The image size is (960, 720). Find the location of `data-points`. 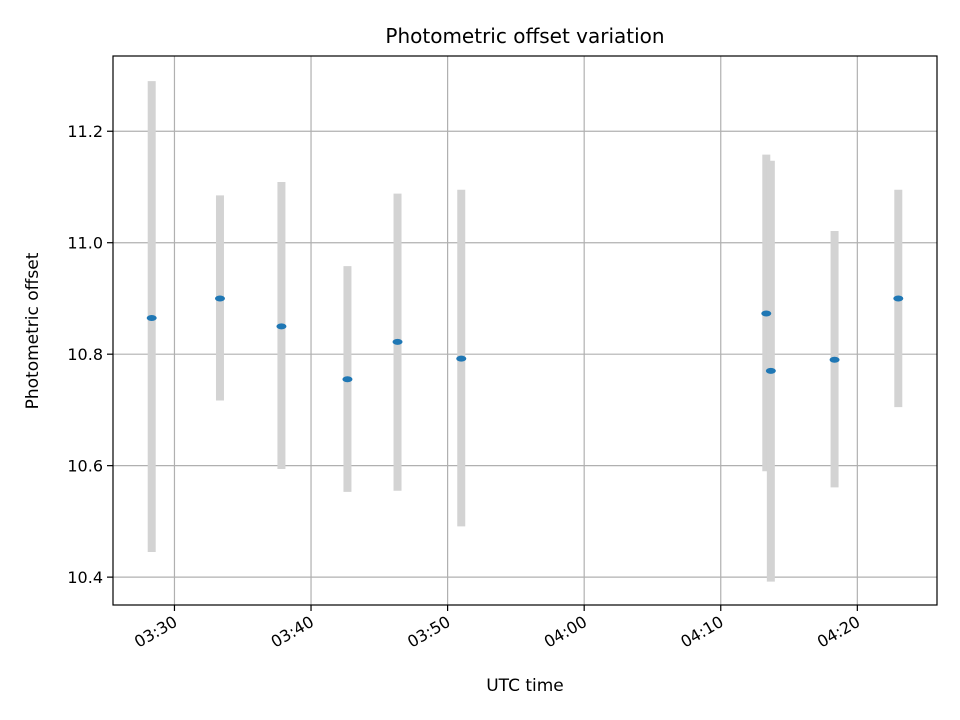

data-points is located at coordinates (525, 339).